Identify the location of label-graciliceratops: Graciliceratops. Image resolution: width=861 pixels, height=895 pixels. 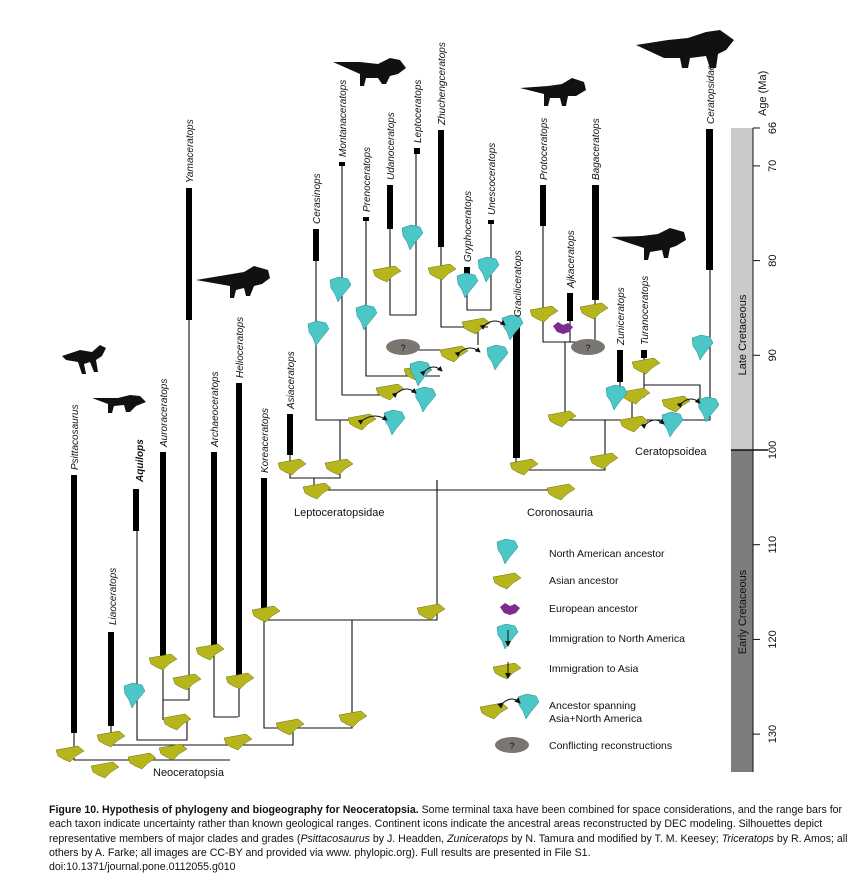
(518, 283).